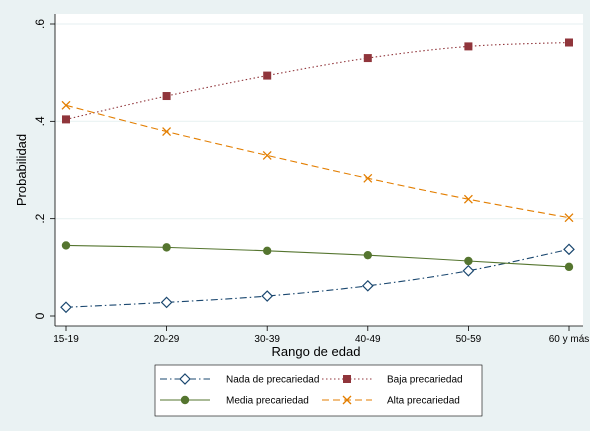 The image size is (590, 431). Describe the element at coordinates (40, 24) in the screenshot. I see `y-tick-label-3: .6` at that location.